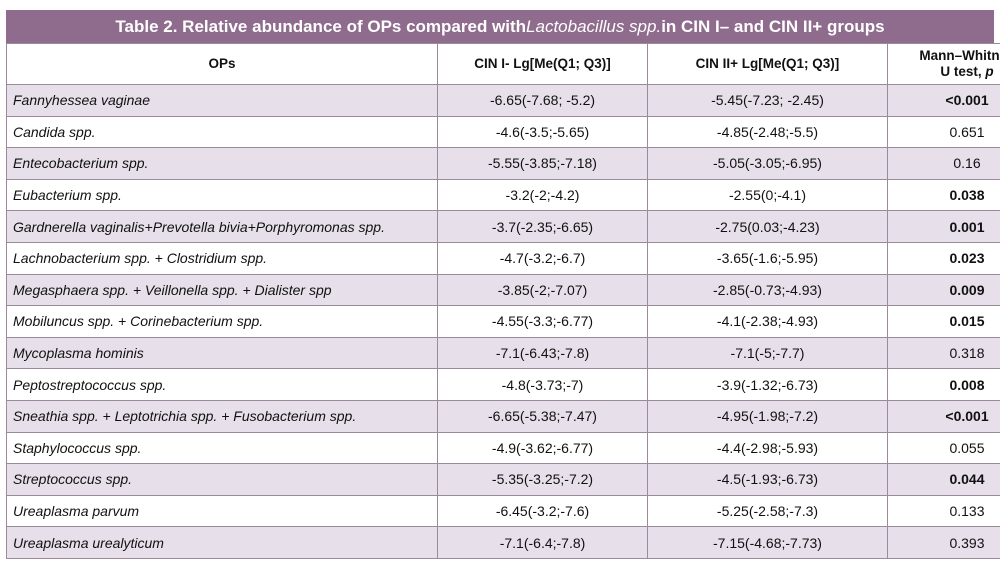 The width and height of the screenshot is (1000, 567). I want to click on cell-cin1: -4.7(-3.2;-6.7), so click(542, 258).